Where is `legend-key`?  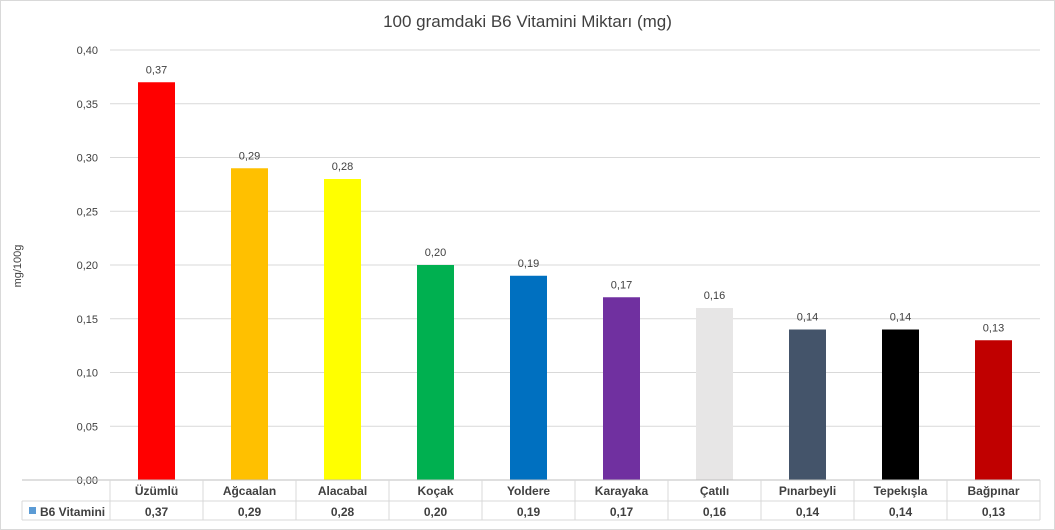
legend-key is located at coordinates (32, 510).